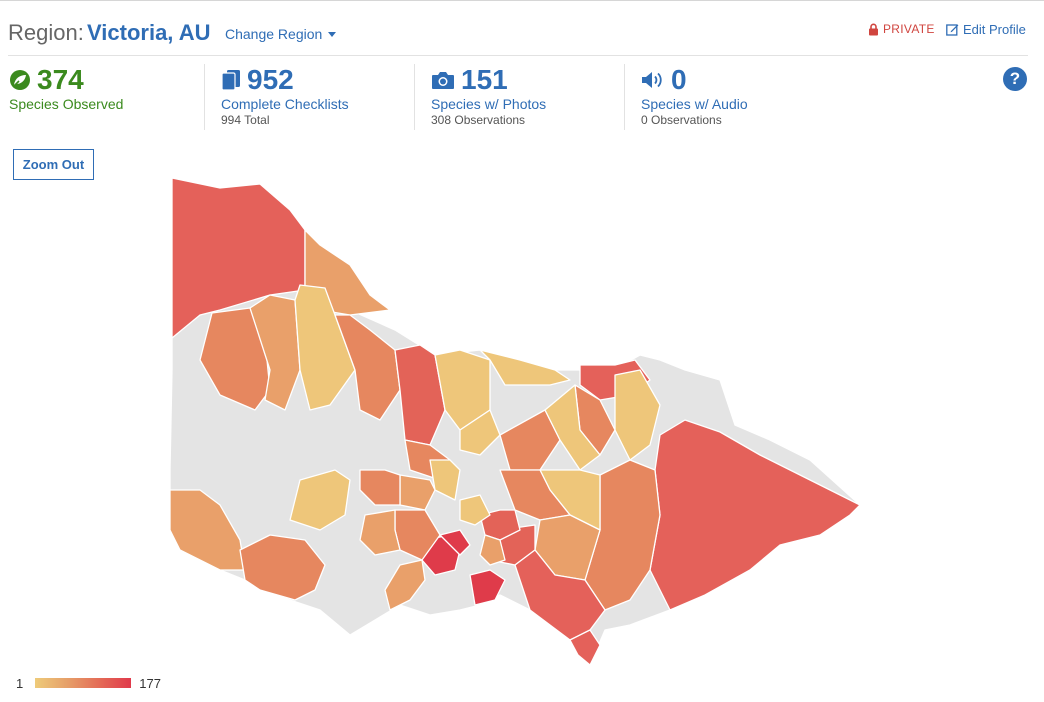  I want to click on district-ararat, so click(320, 500).